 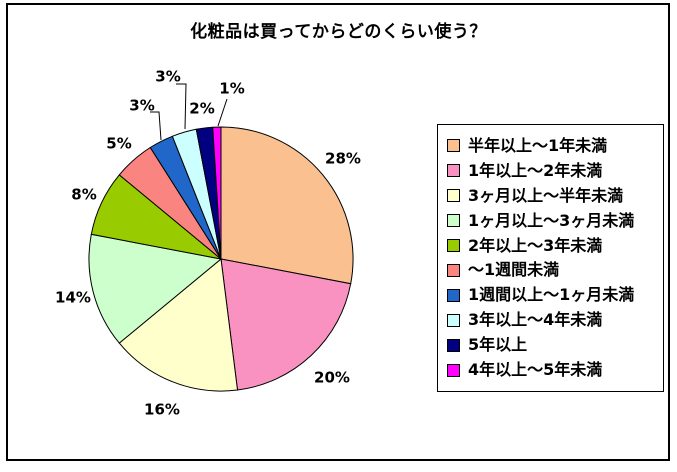 I want to click on legend-item: 2年以上～3年未満, so click(x=553, y=245).